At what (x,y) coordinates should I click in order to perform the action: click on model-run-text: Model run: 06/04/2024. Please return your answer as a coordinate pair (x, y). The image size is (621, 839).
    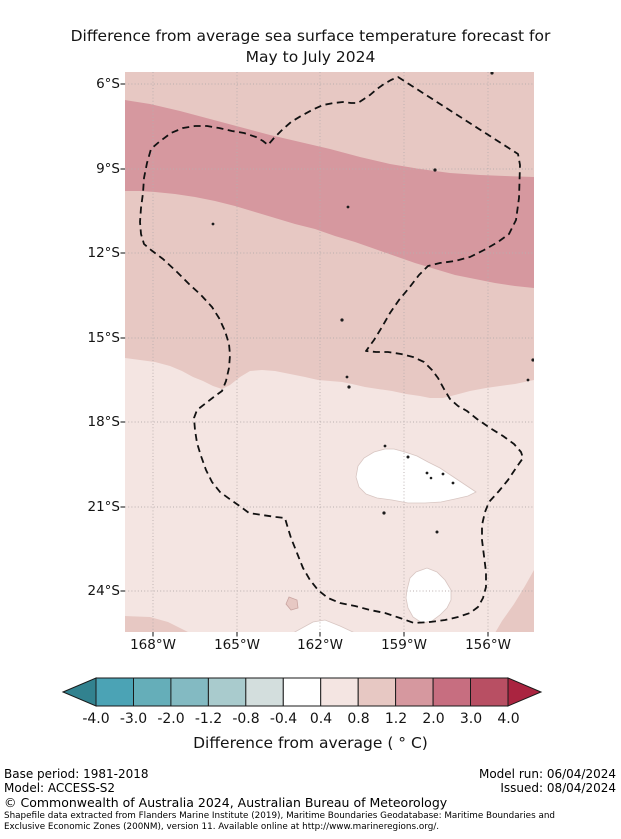
    Looking at the image, I should click on (547, 774).